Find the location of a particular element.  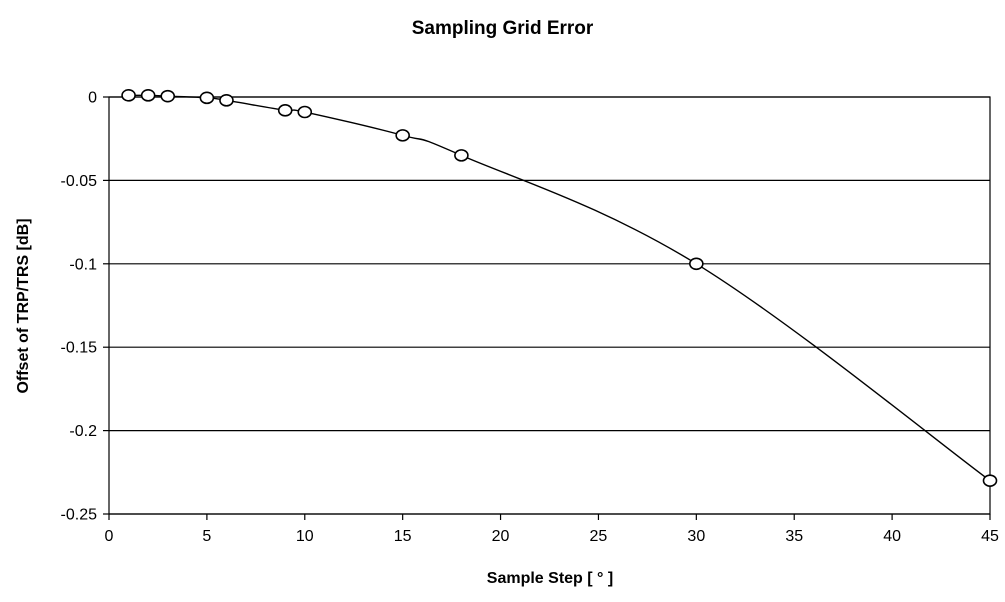

chart-title: Sampling Grid Error is located at coordinates (502, 28).